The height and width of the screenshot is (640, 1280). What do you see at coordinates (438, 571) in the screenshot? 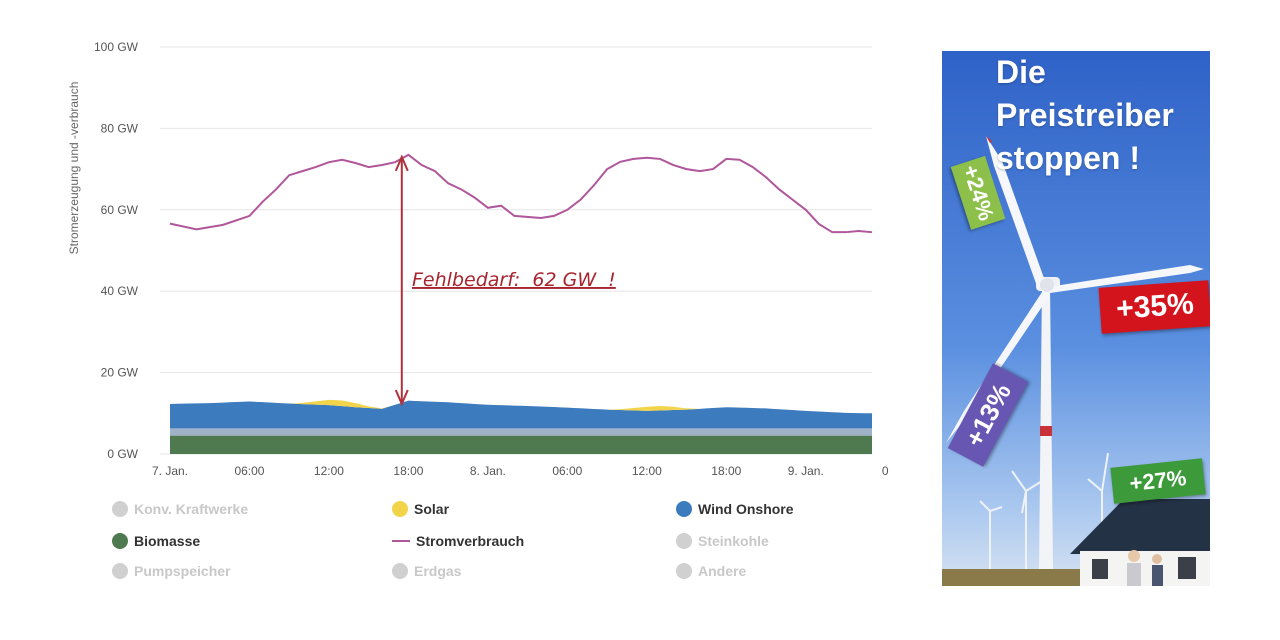
I see `legend-label: Erdgas` at bounding box center [438, 571].